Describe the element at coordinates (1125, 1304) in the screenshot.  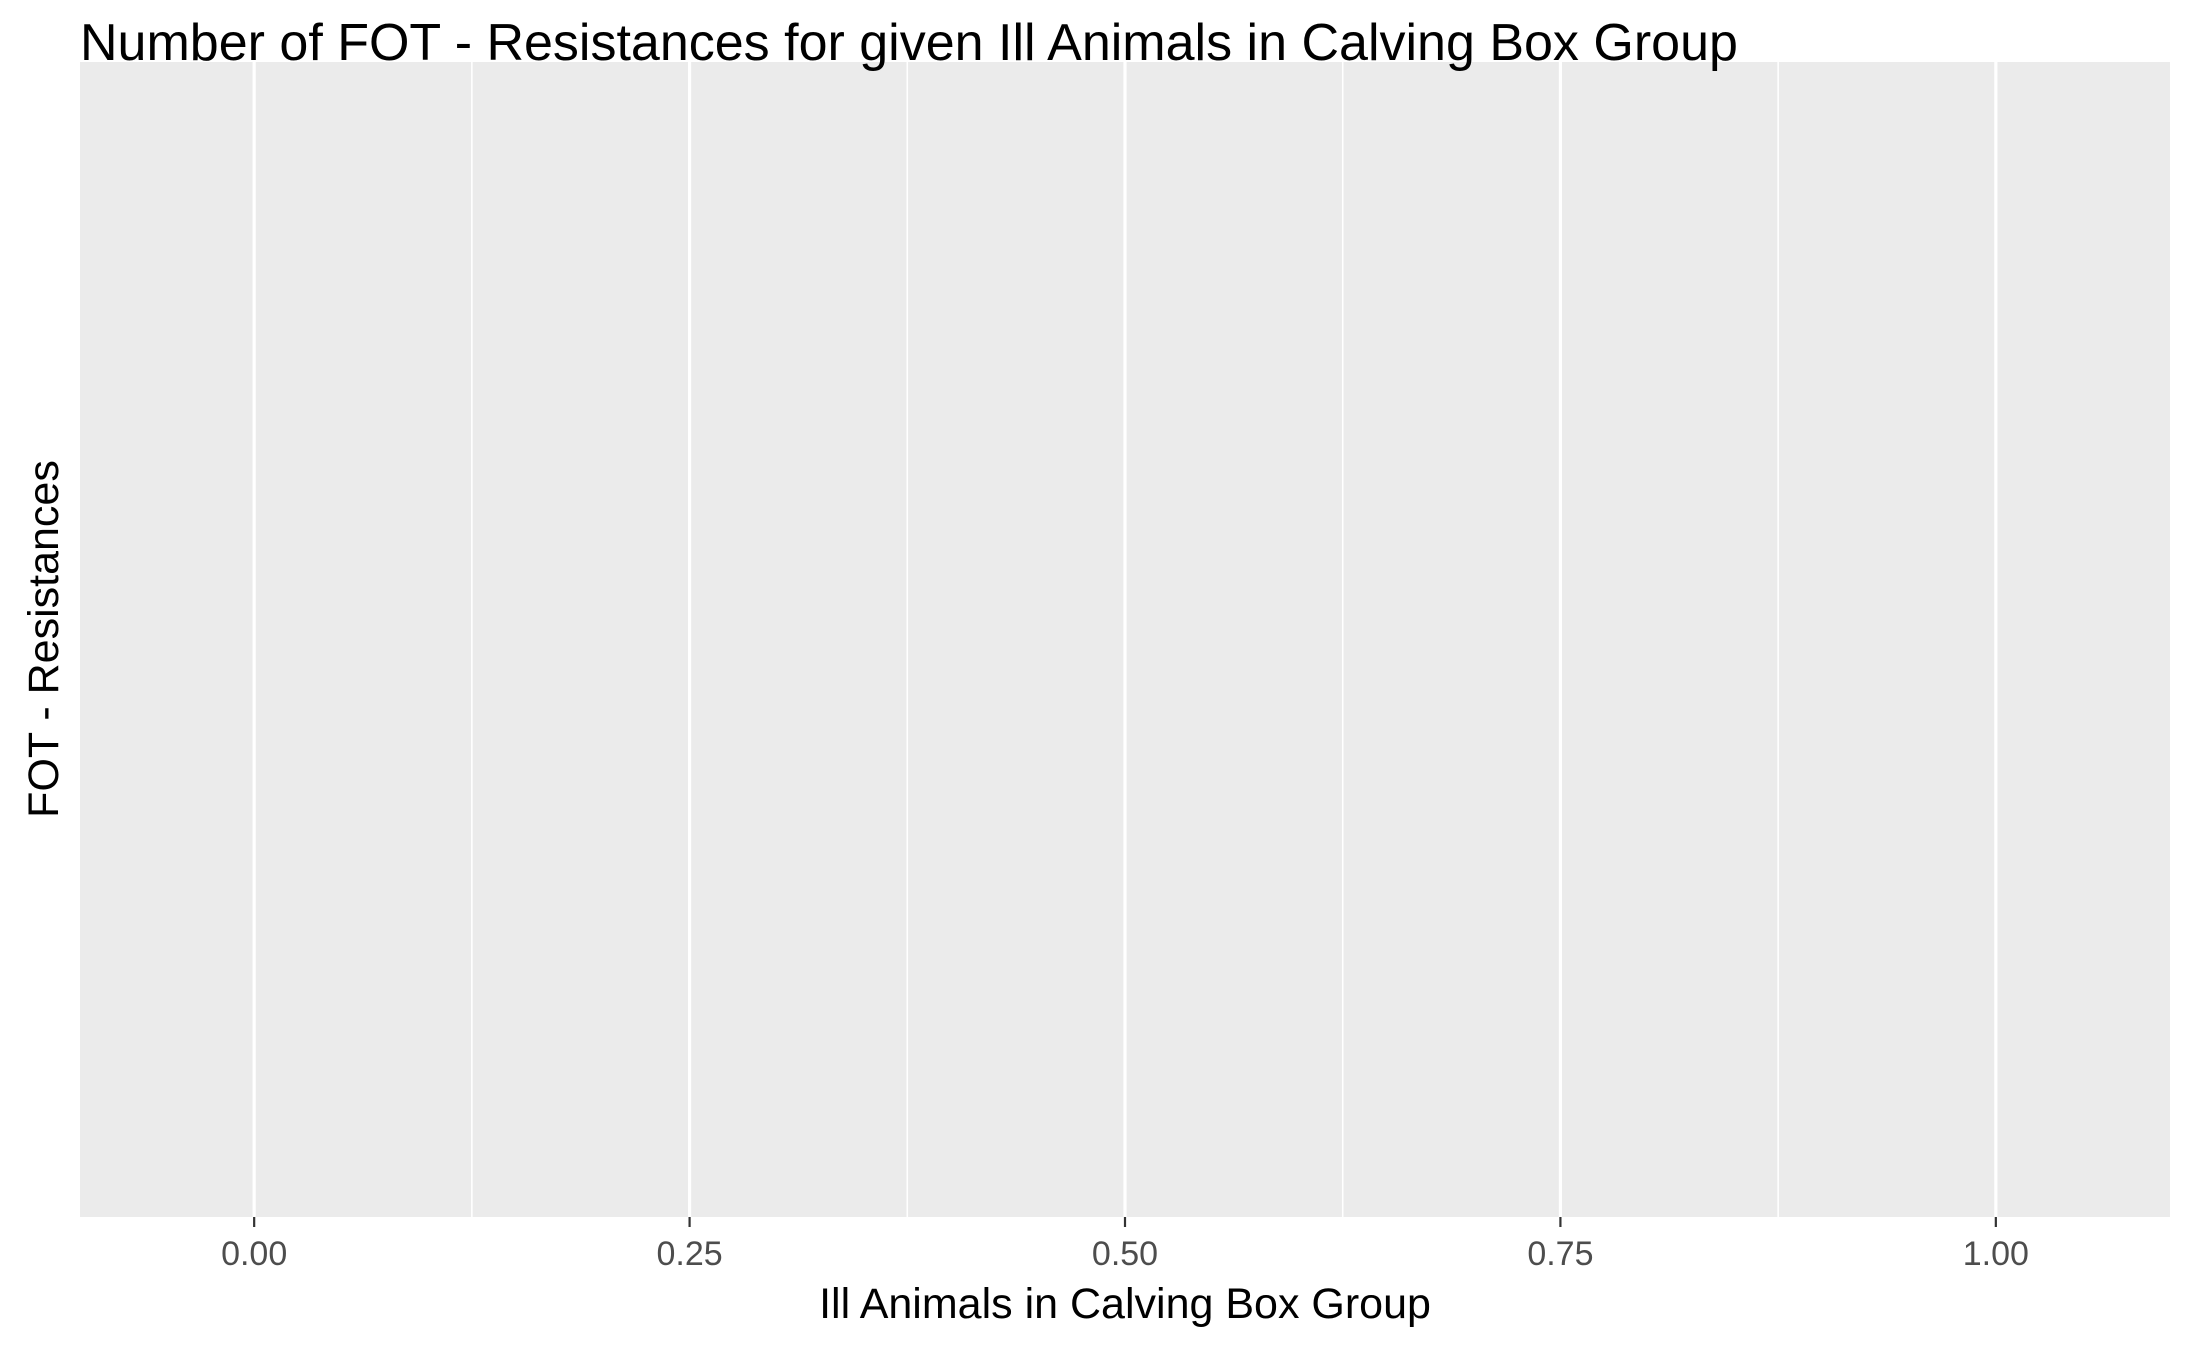
I see `x-axis-title: Ill Animals in Calving Box Group` at that location.